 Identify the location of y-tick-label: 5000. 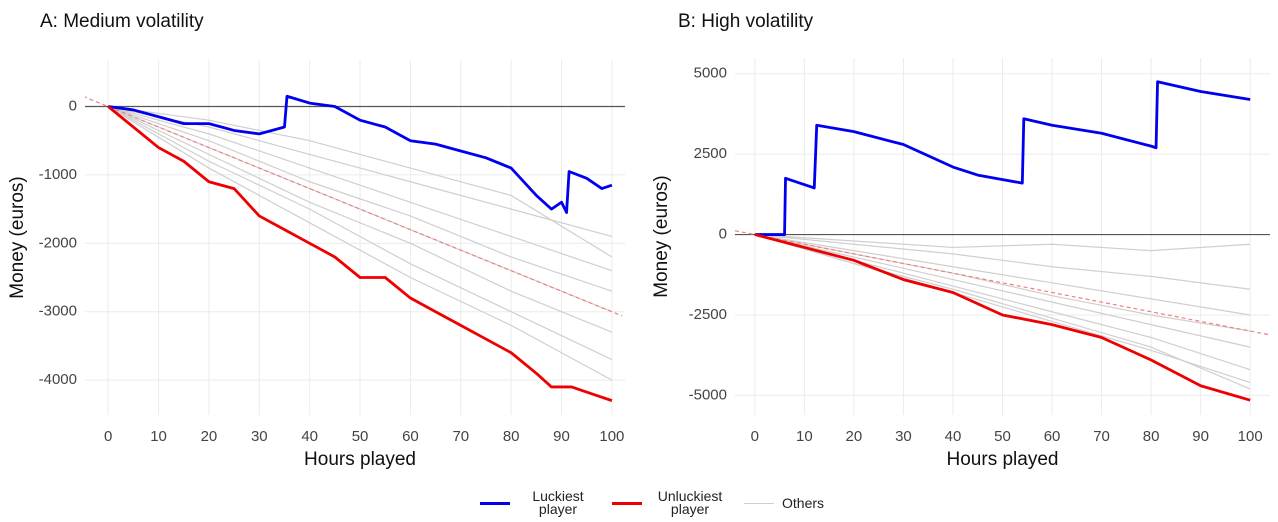
(710, 73).